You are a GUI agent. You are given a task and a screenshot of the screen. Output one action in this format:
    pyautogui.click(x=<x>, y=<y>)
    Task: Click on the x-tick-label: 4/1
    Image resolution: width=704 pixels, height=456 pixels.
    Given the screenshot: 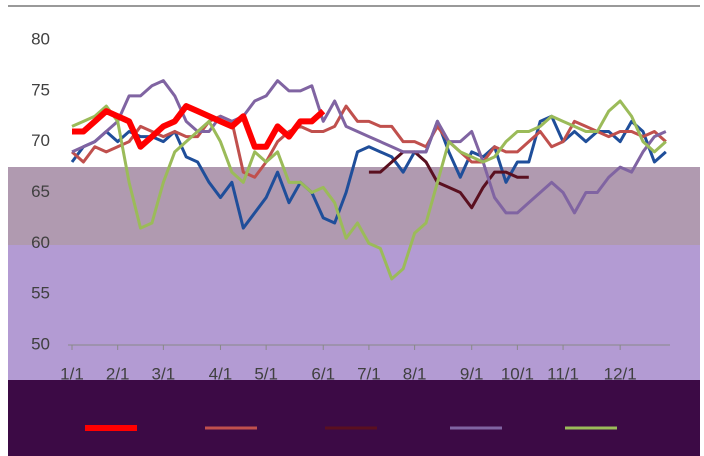 What is the action you would take?
    pyautogui.click(x=221, y=373)
    